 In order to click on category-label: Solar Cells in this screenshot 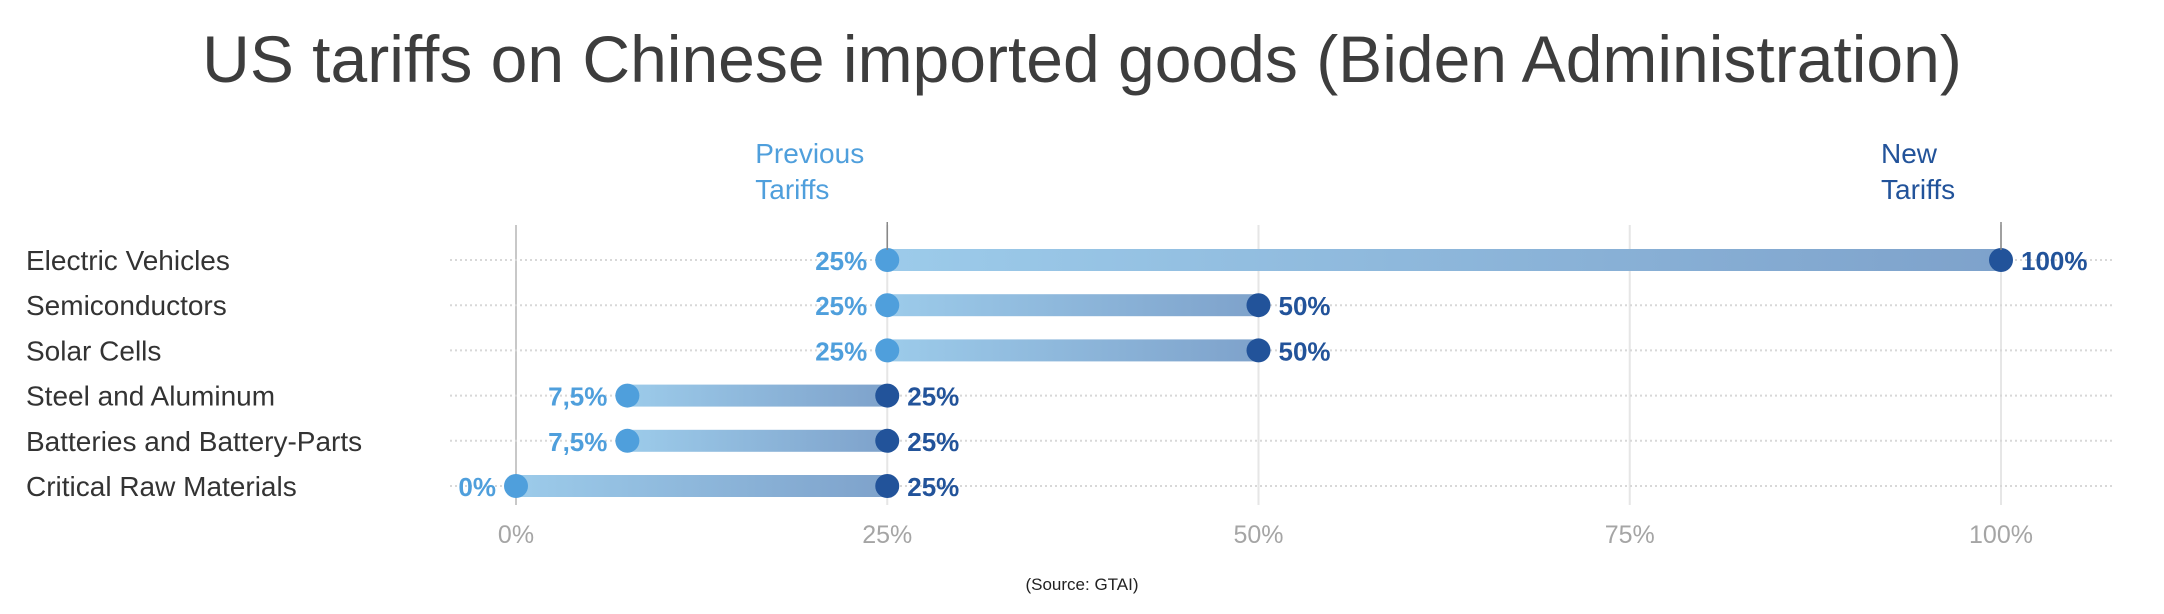, I will do `click(93, 350)`.